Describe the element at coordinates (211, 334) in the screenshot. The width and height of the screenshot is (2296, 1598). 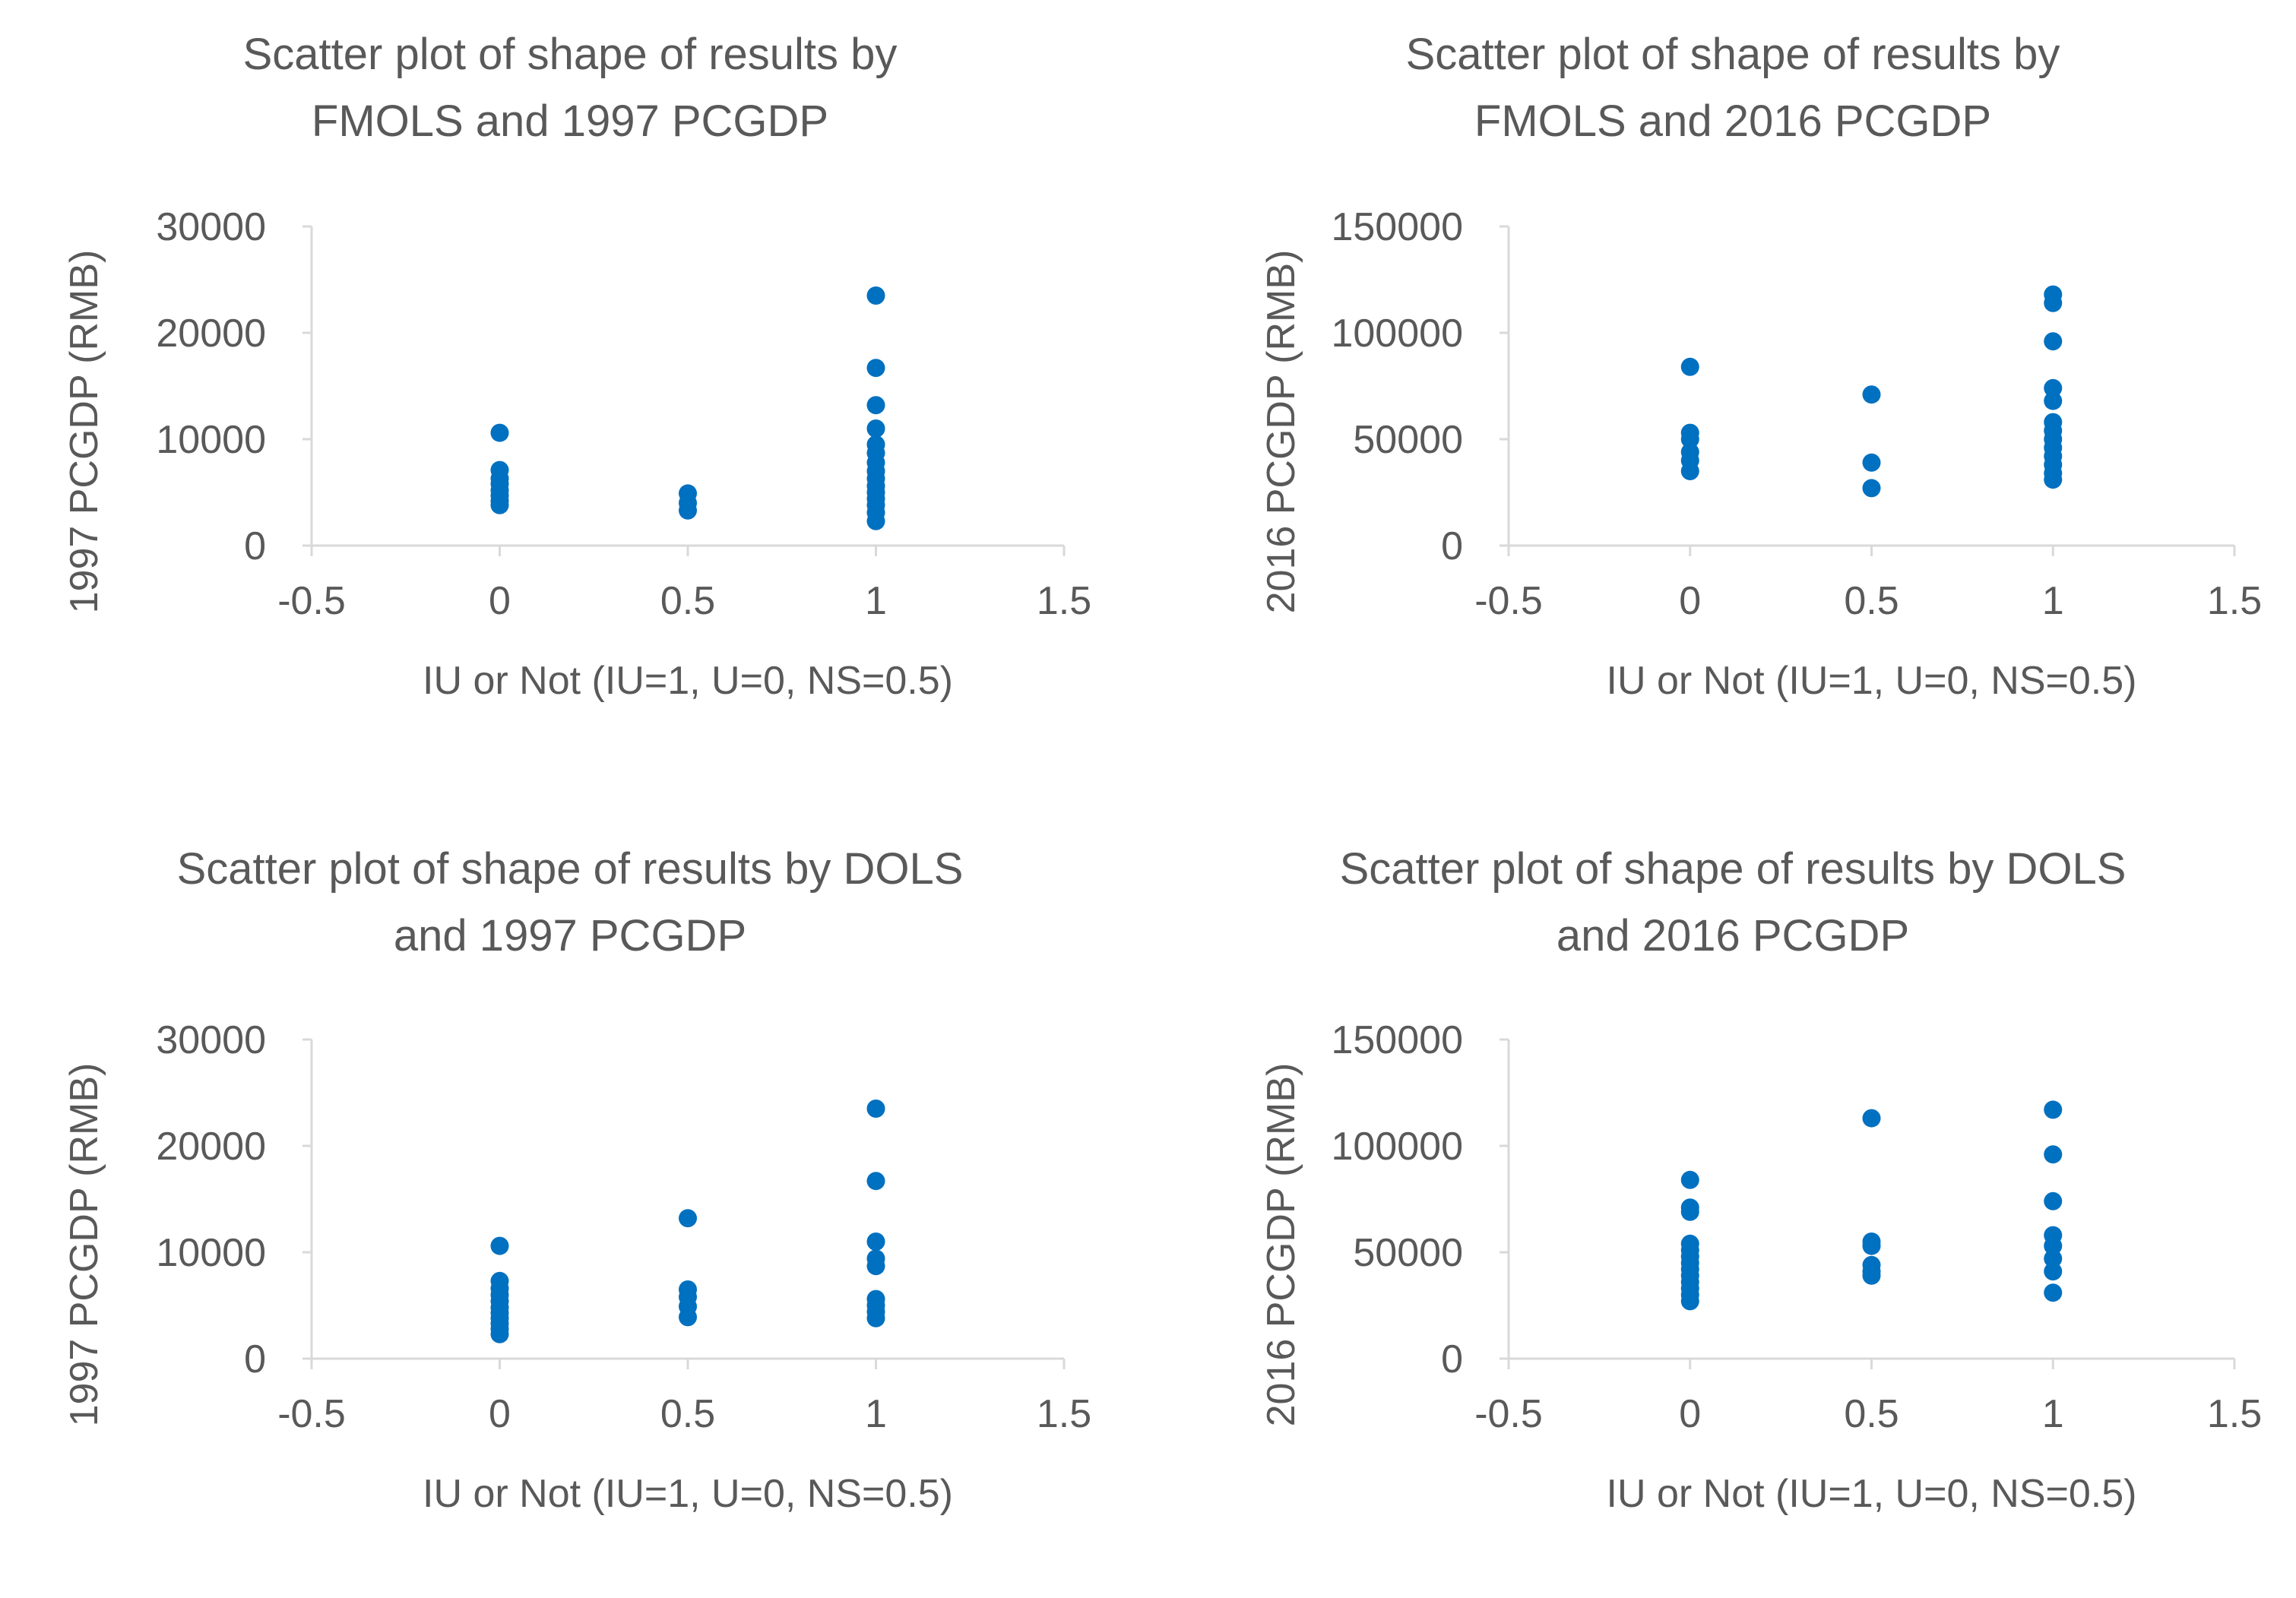
I see `chart-1-y-tick-label: 20000` at that location.